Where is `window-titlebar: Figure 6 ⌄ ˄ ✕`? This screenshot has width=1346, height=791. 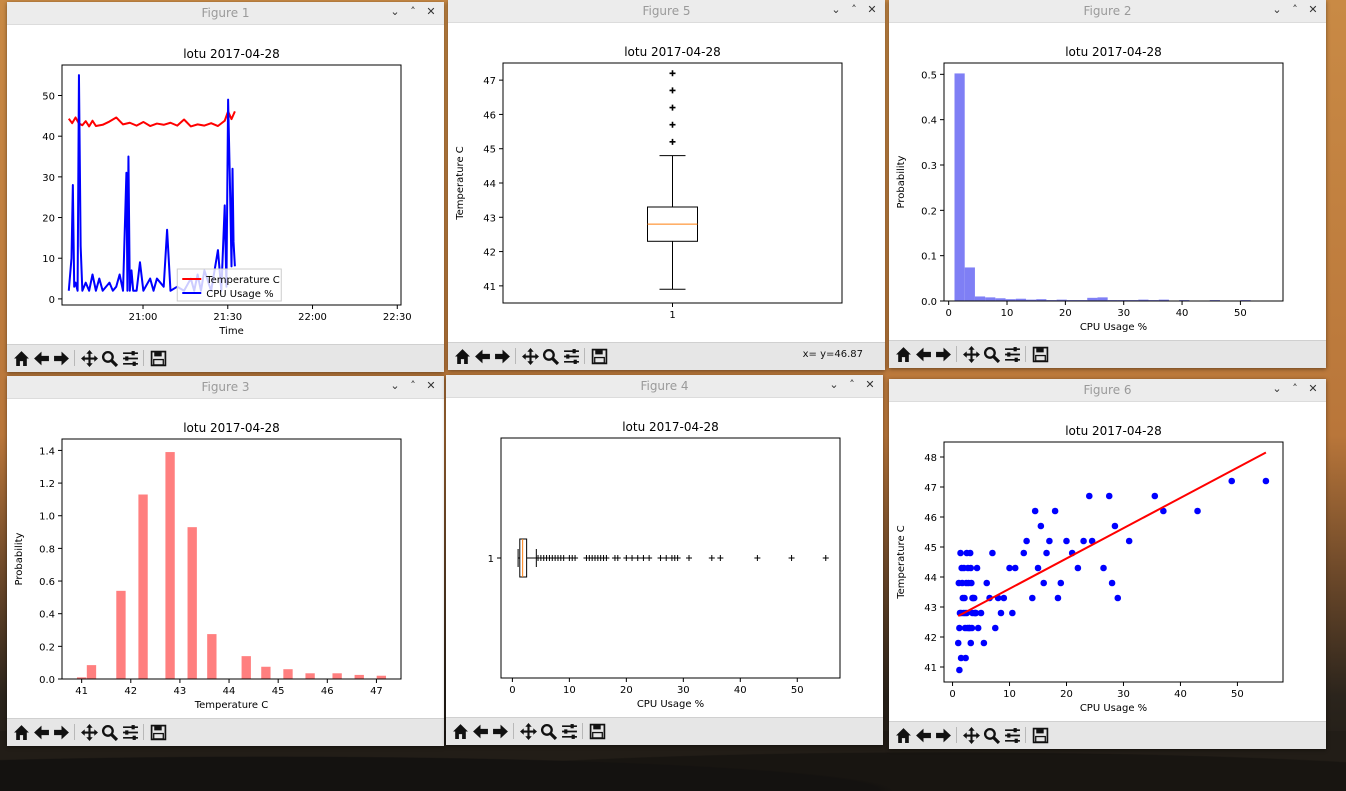 window-titlebar: Figure 6 ⌄ ˄ ✕ is located at coordinates (1107, 390).